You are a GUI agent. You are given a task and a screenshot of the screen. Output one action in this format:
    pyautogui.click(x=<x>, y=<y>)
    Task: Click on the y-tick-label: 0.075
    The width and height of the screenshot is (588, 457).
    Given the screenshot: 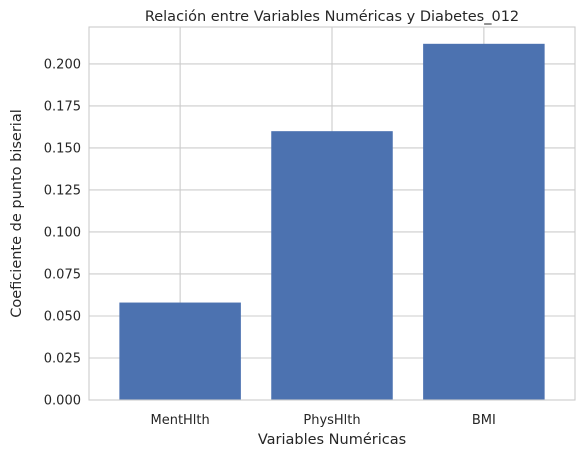 What is the action you would take?
    pyautogui.click(x=62, y=274)
    